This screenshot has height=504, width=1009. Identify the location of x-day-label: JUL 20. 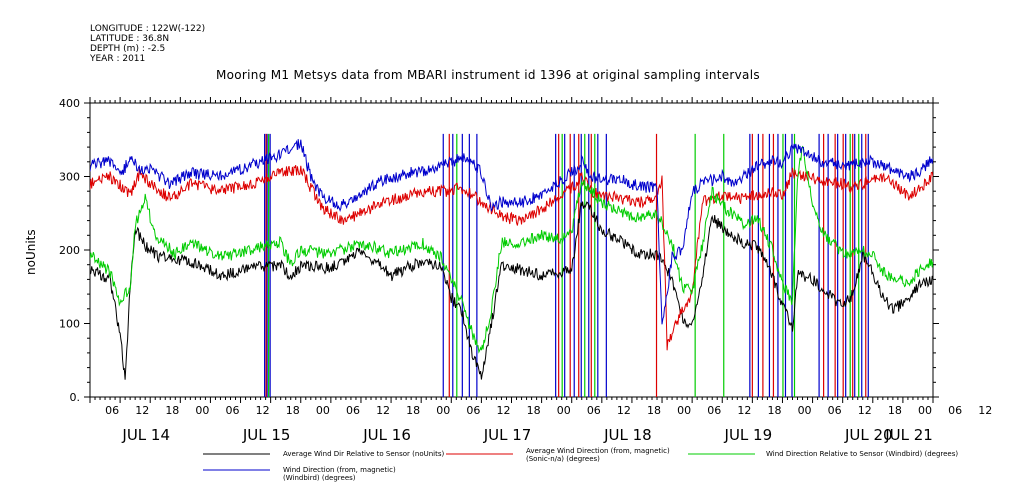
(868, 435).